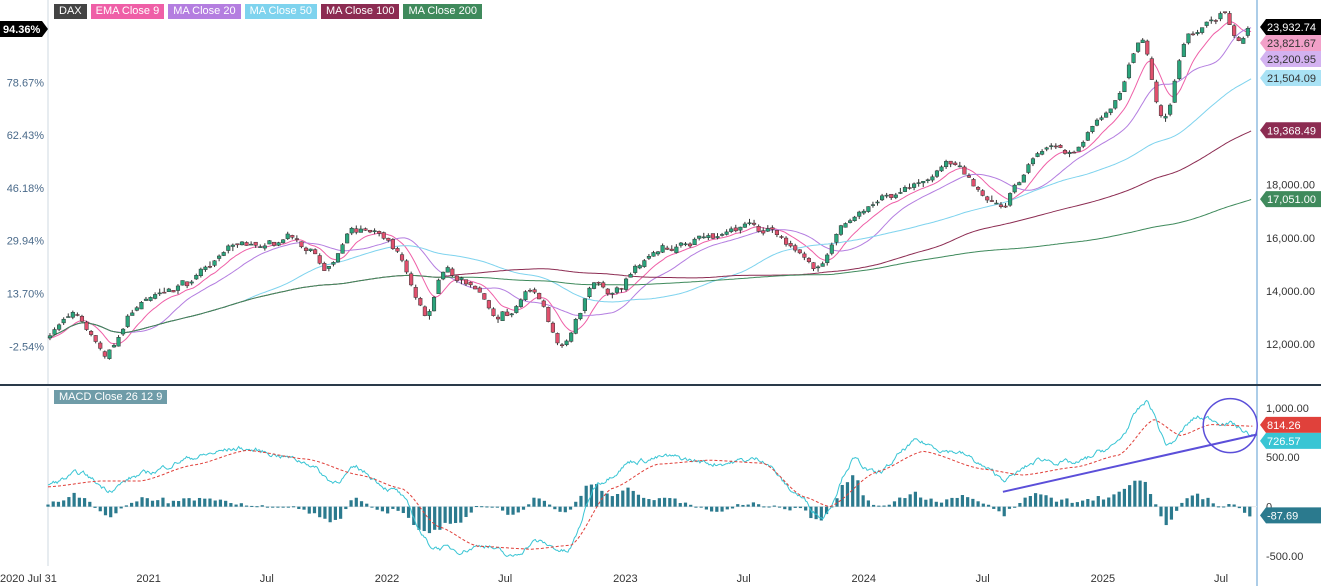 The image size is (1321, 586). I want to click on legend-tag-ma-close-50: MA Close 50, so click(280, 11).